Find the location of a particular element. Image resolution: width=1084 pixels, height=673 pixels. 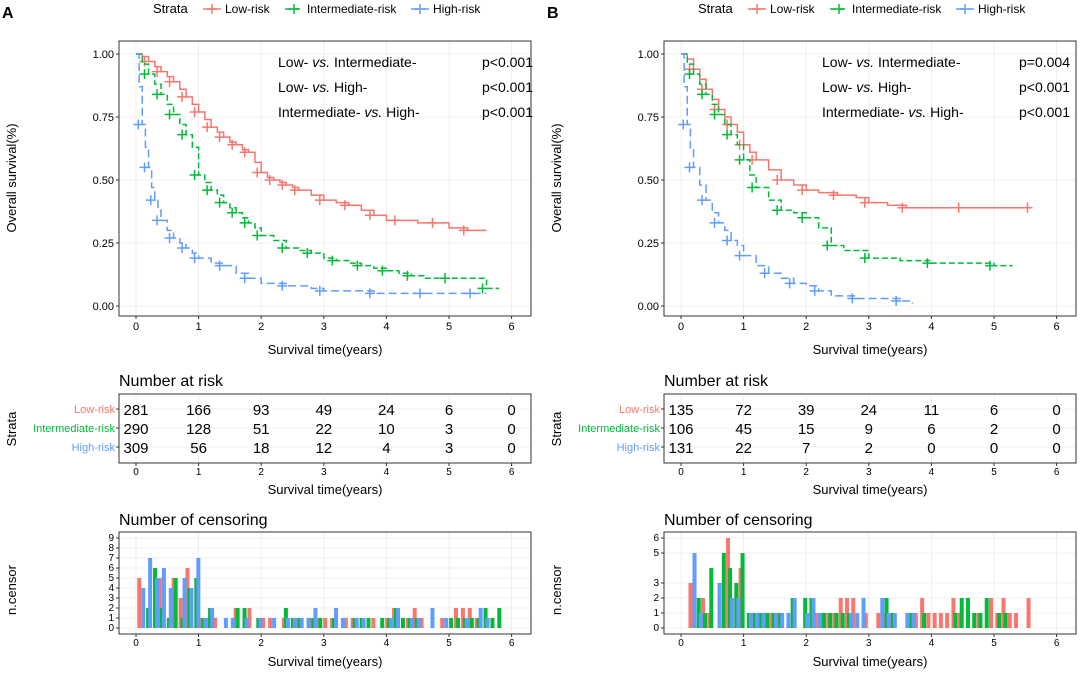

y-tick-label: 1.00 is located at coordinates (648, 55).